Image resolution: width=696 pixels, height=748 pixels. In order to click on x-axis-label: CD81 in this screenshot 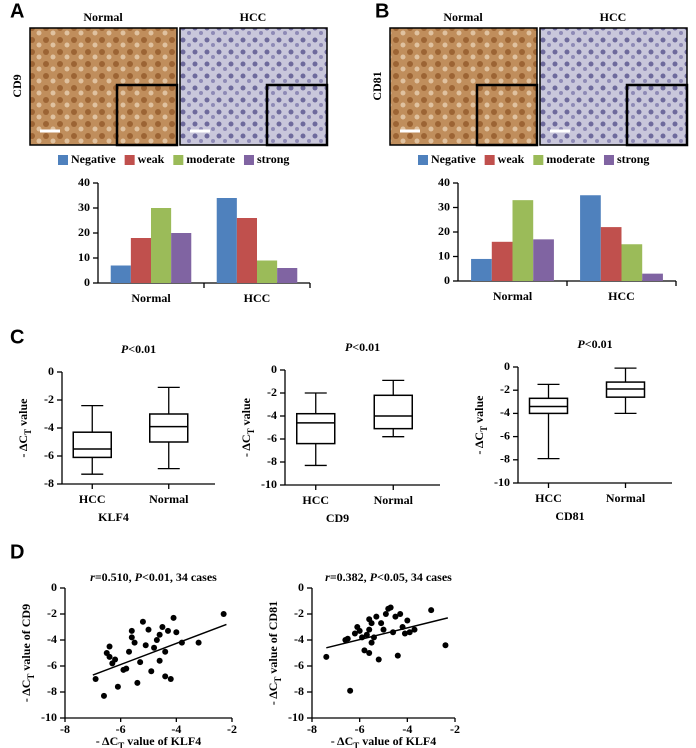, I will do `click(569, 516)`.